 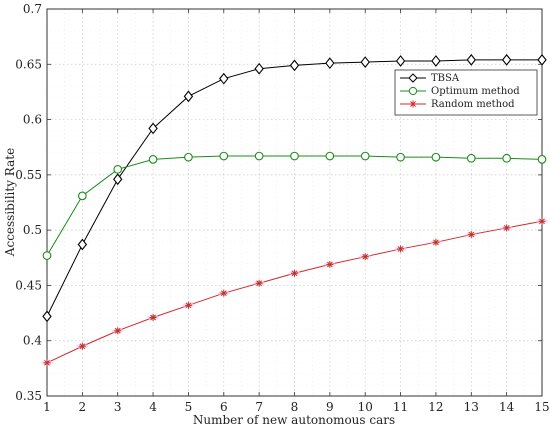 What do you see at coordinates (28, 285) in the screenshot?
I see `y-tick-label: 0.45` at bounding box center [28, 285].